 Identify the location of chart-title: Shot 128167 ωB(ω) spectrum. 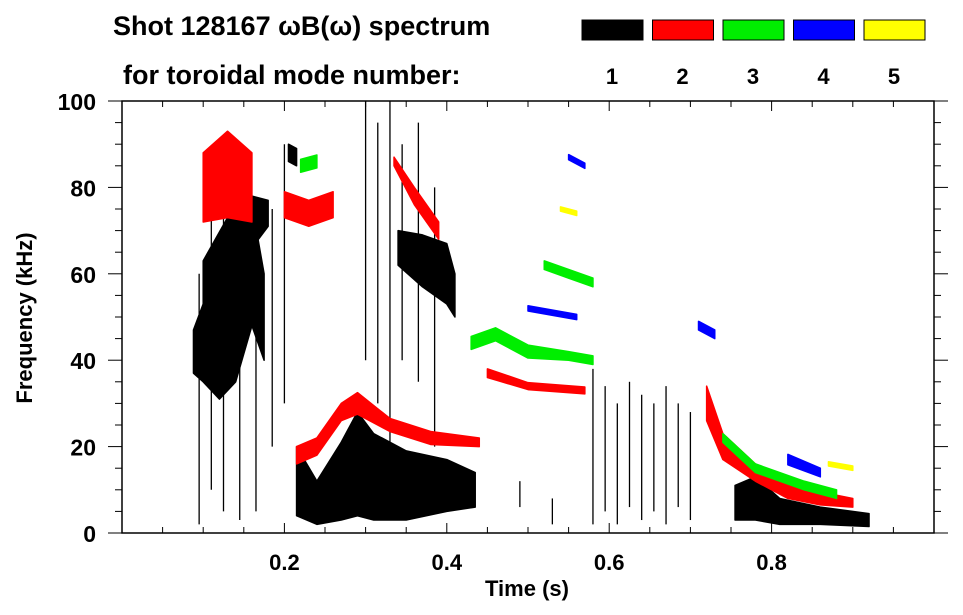
(301, 26).